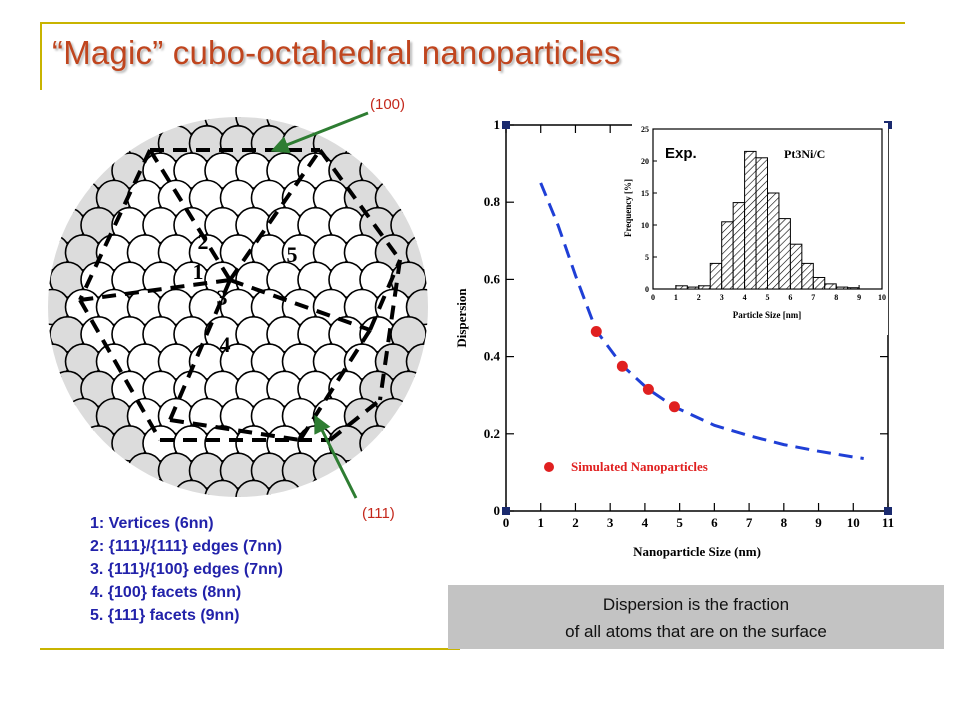  Describe the element at coordinates (575, 522) in the screenshot. I see `x-tick-label: 2` at that location.